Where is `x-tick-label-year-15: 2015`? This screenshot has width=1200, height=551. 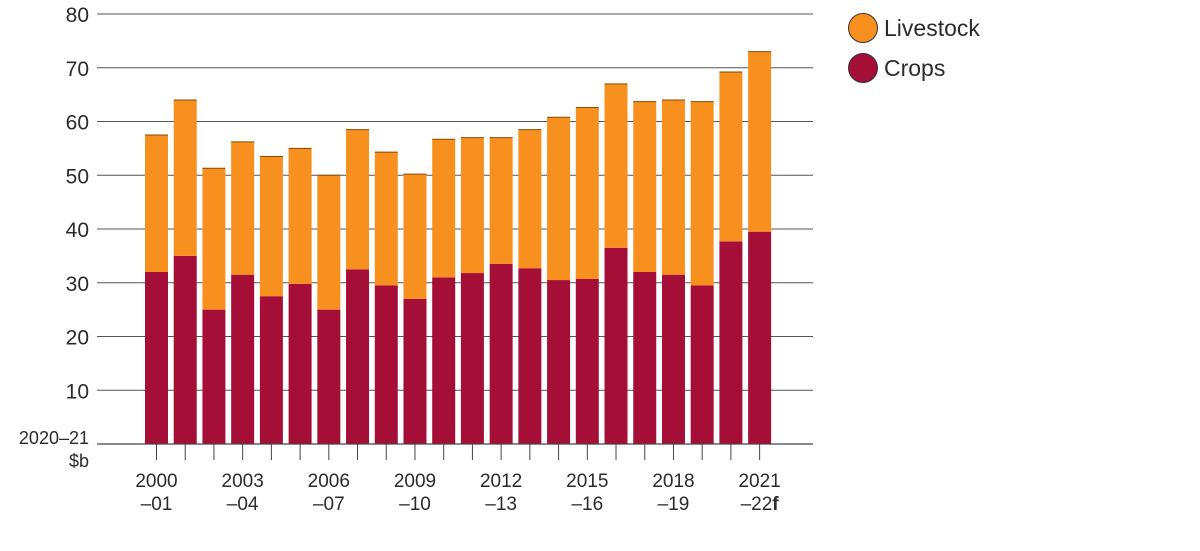
x-tick-label-year-15: 2015 is located at coordinates (587, 481).